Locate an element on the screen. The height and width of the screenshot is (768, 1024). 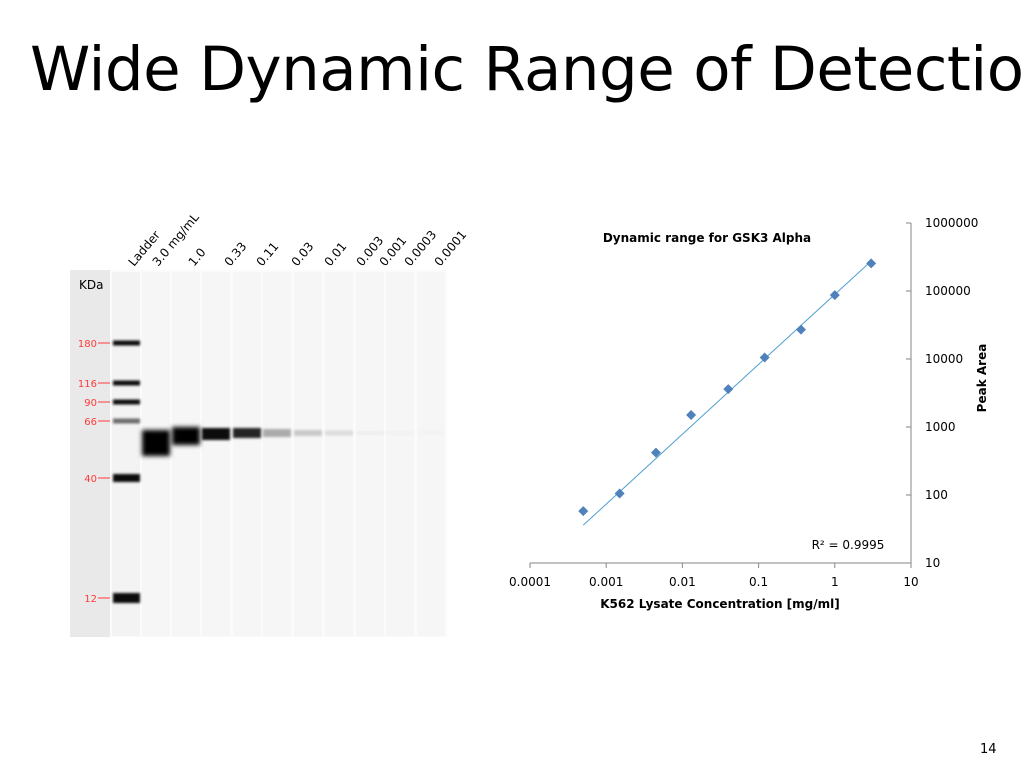
y-axis-label: Peak Area is located at coordinates (982, 378).